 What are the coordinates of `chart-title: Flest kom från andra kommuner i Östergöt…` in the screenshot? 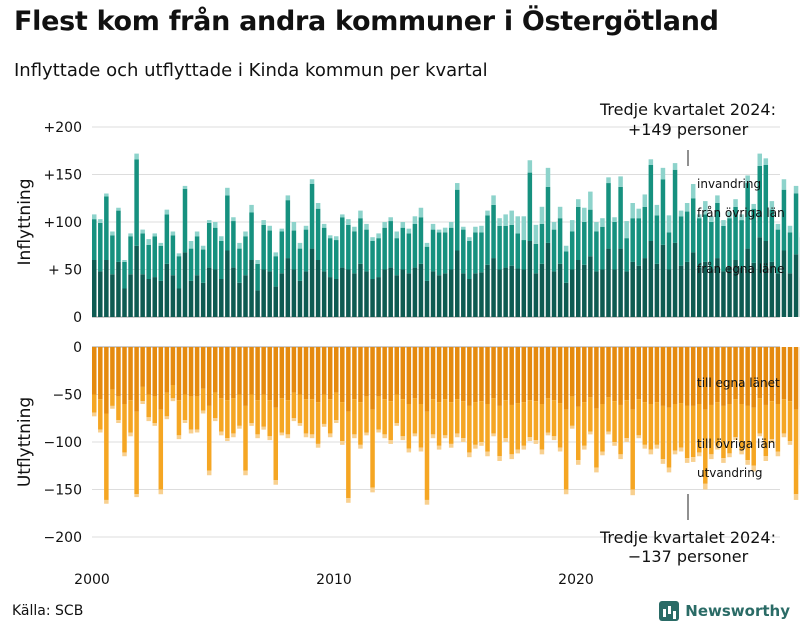 It's located at (366, 21).